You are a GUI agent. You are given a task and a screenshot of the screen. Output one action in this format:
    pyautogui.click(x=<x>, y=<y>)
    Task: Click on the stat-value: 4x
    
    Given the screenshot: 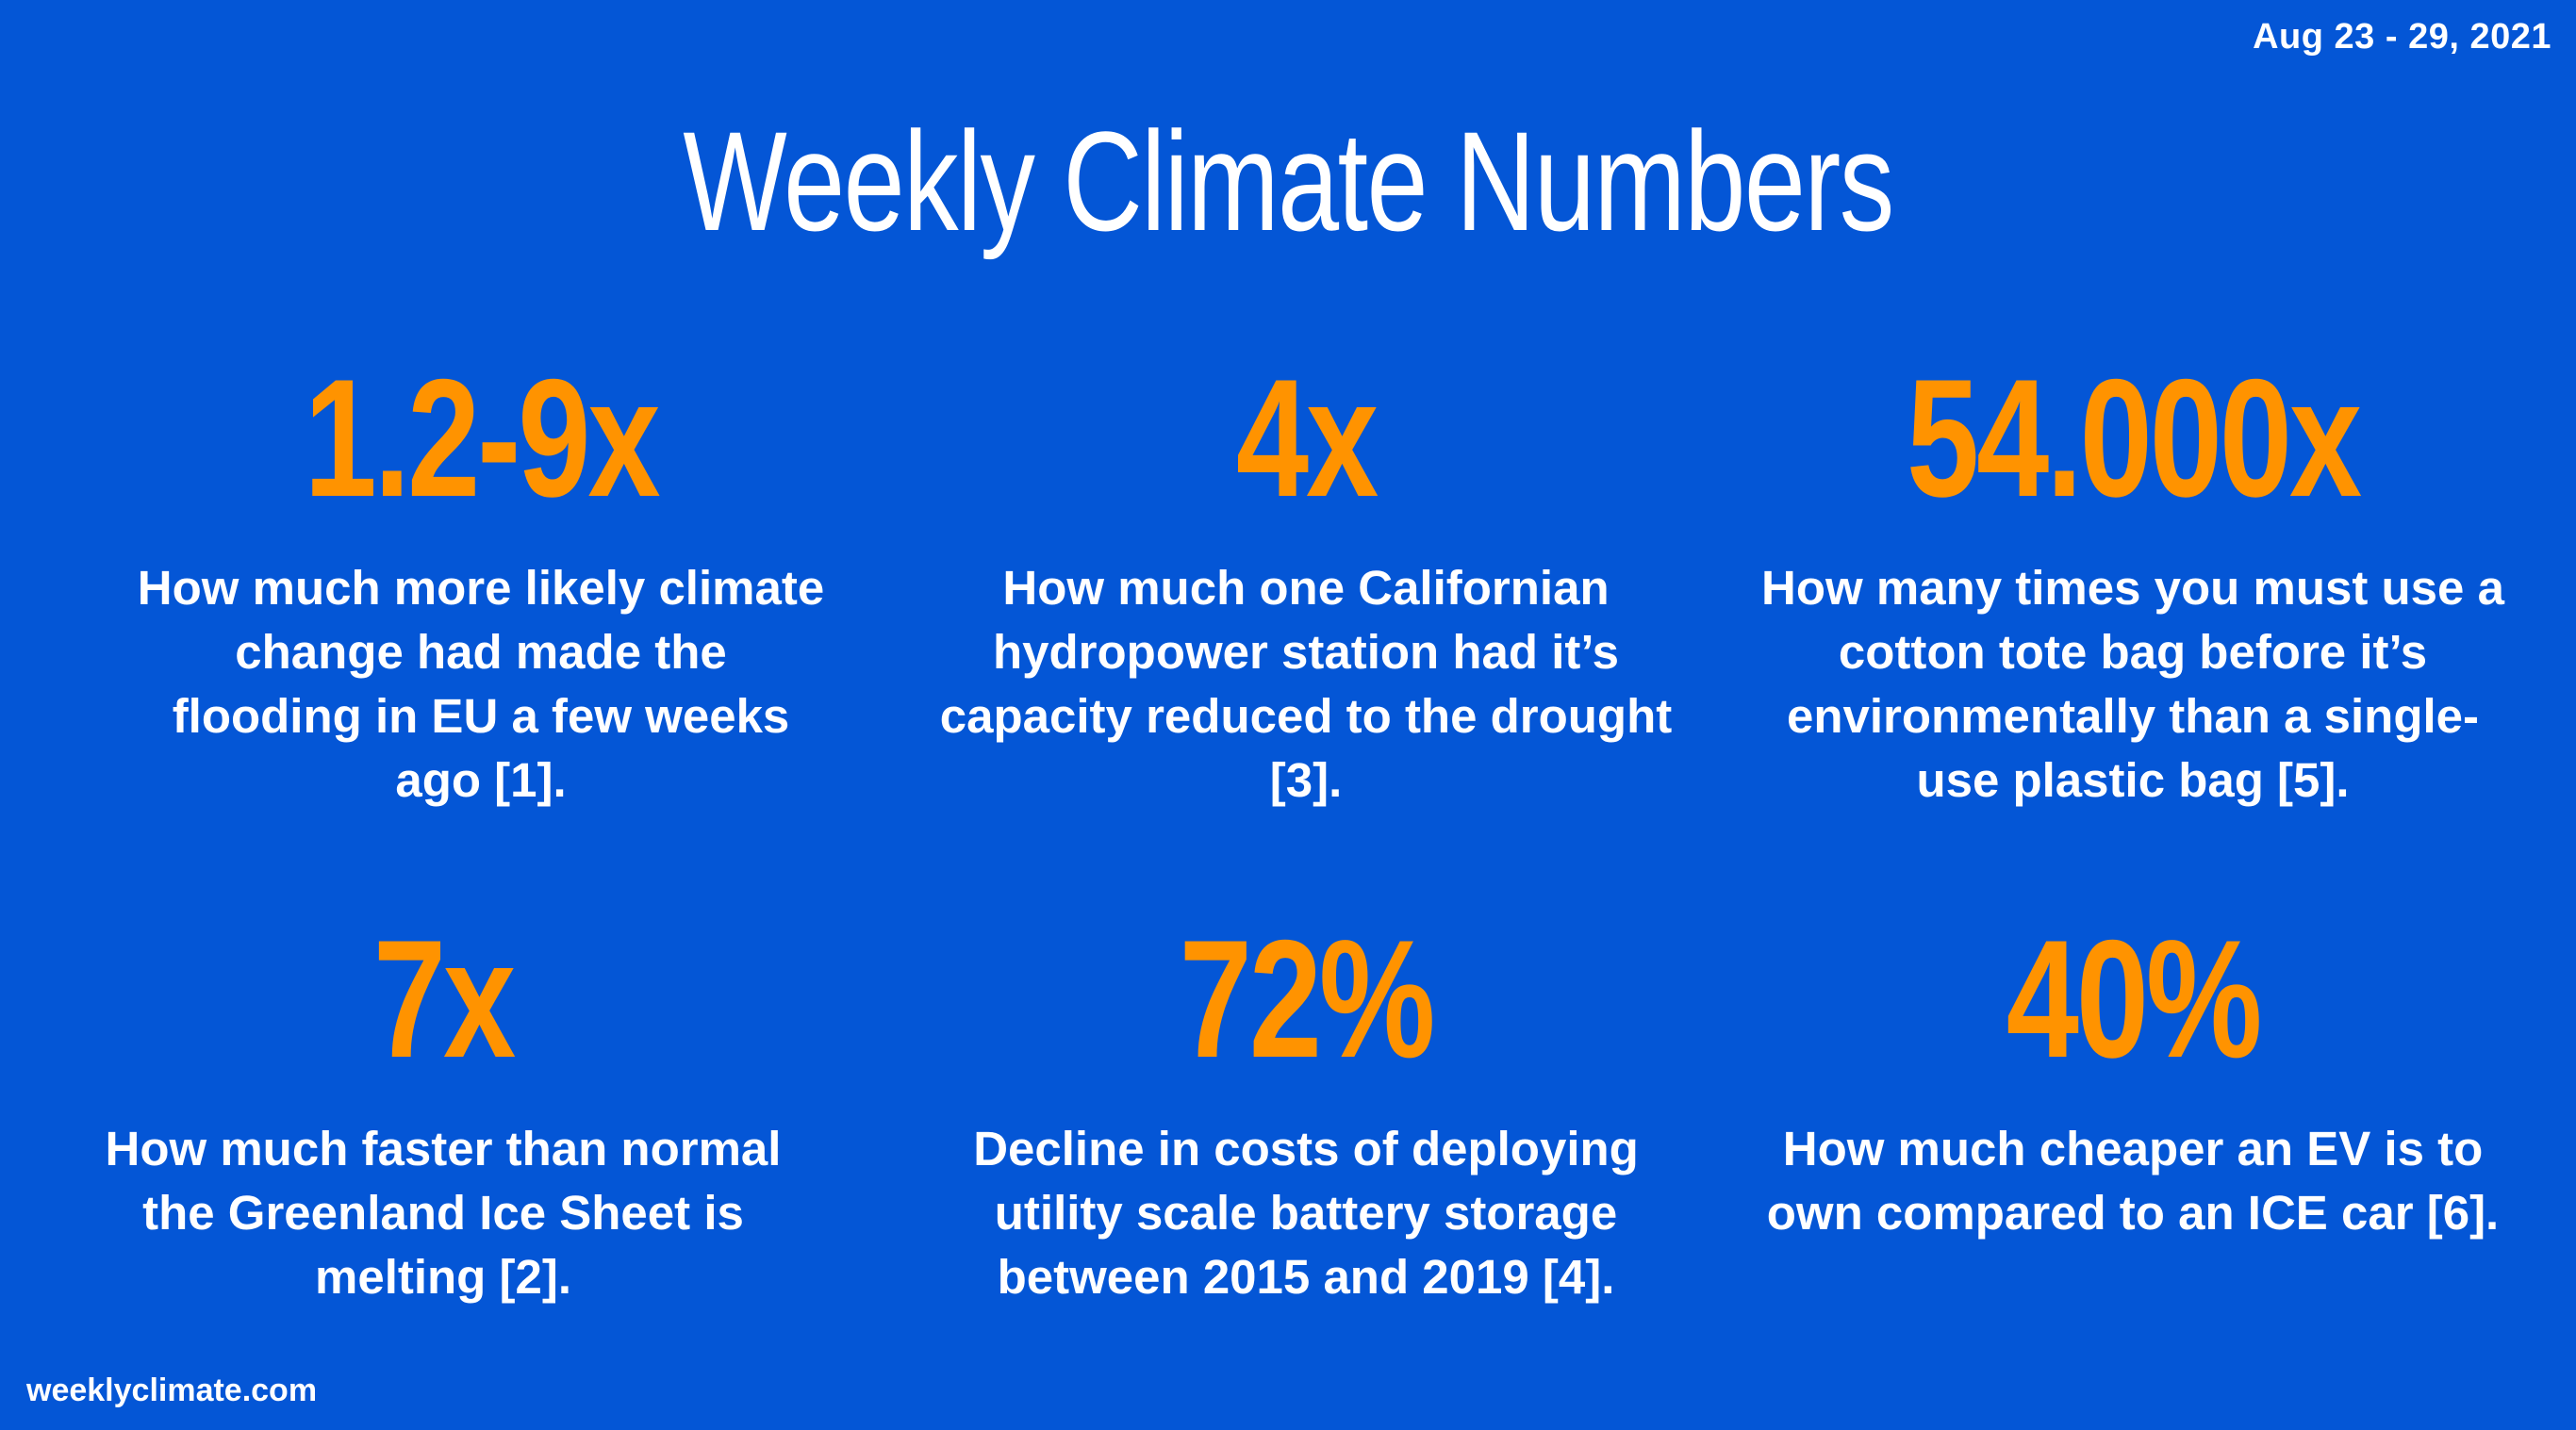 What is the action you would take?
    pyautogui.click(x=1307, y=438)
    